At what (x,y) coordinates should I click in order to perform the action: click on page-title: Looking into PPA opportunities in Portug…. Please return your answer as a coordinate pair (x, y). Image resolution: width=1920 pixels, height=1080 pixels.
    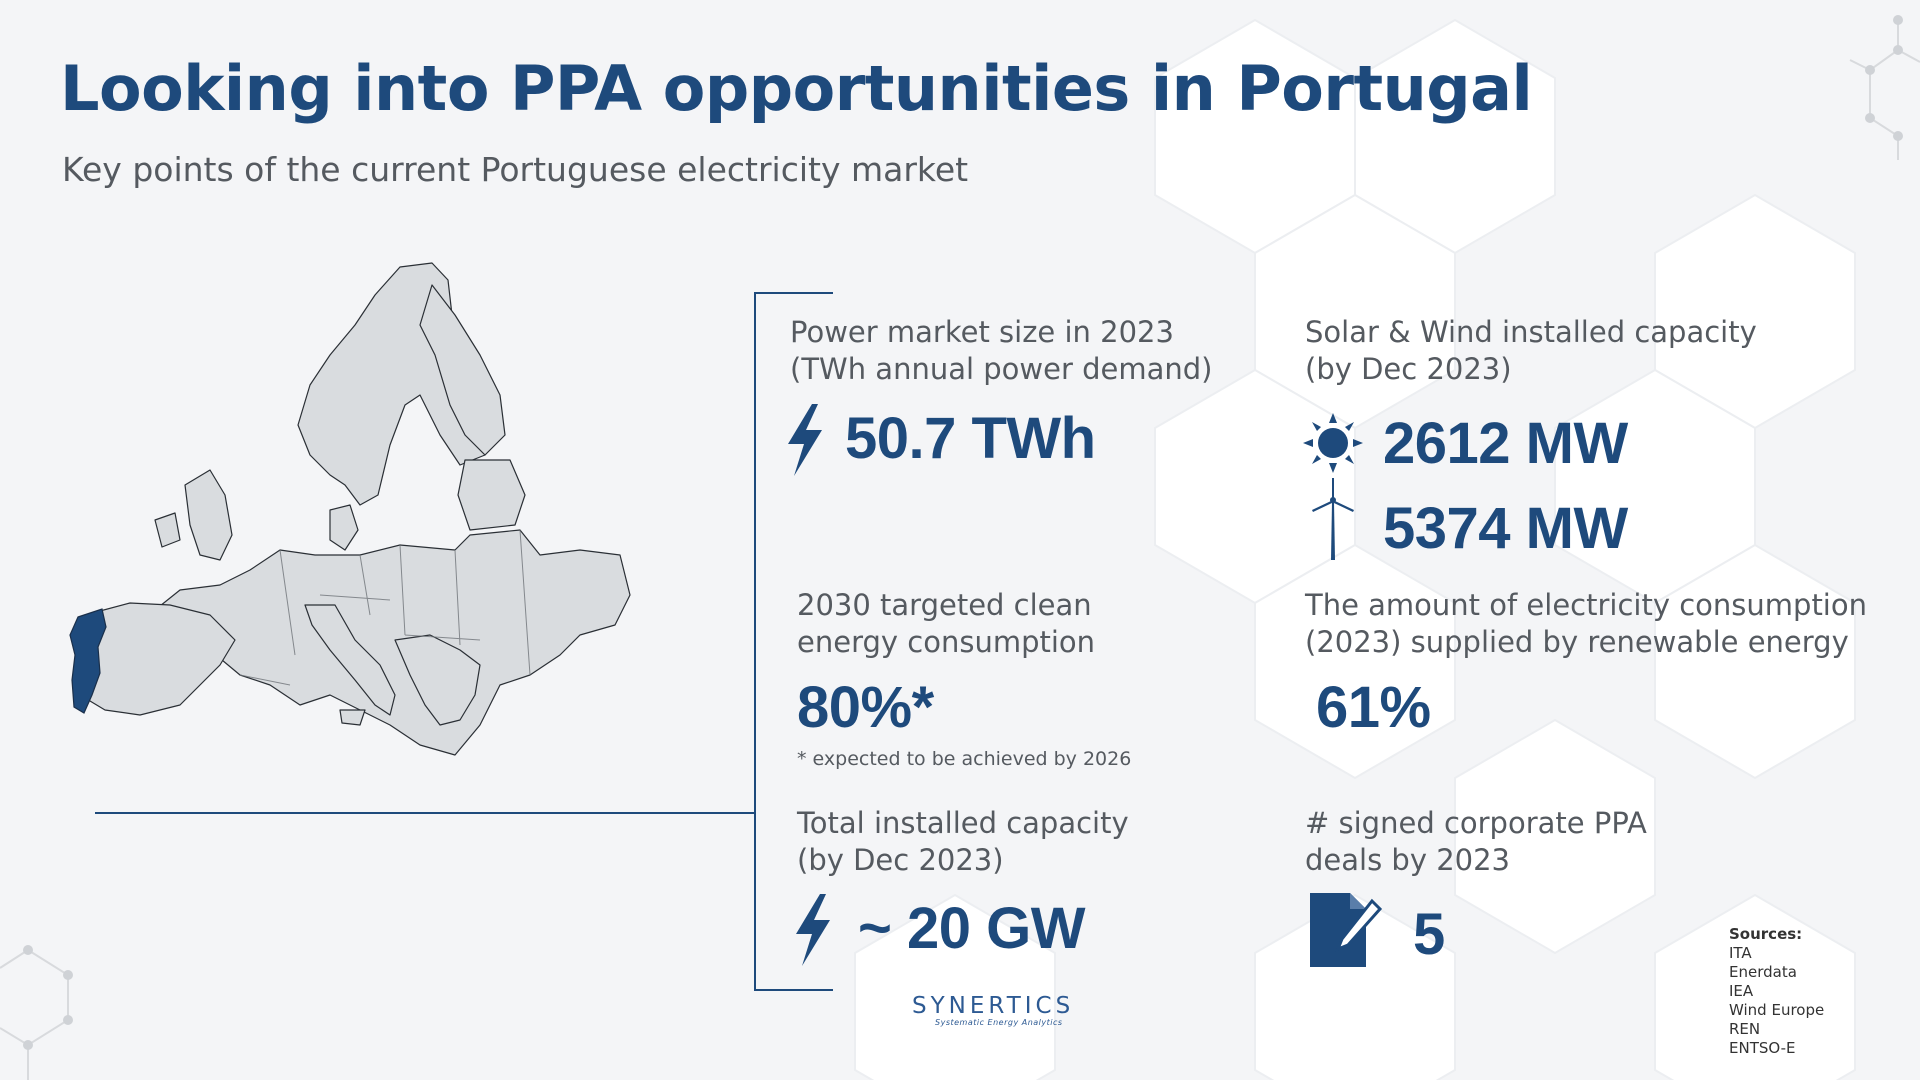
    Looking at the image, I should click on (796, 88).